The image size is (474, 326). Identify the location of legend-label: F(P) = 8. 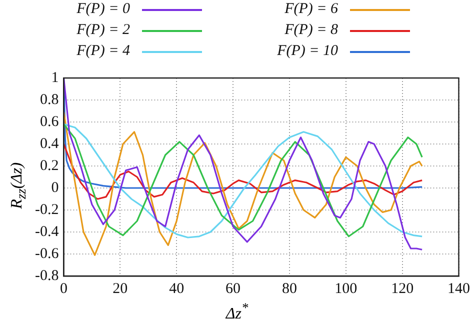
(311, 30).